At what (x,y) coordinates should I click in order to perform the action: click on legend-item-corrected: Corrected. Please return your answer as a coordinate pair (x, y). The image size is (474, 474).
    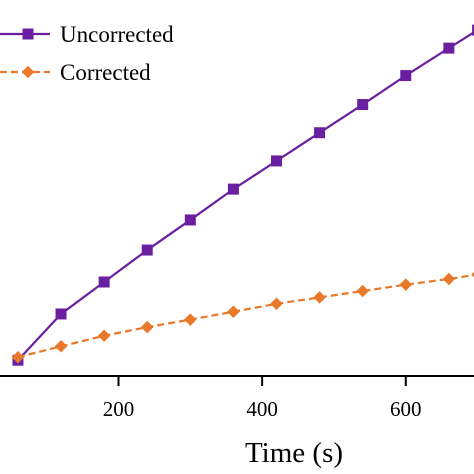
    Looking at the image, I should click on (75, 72).